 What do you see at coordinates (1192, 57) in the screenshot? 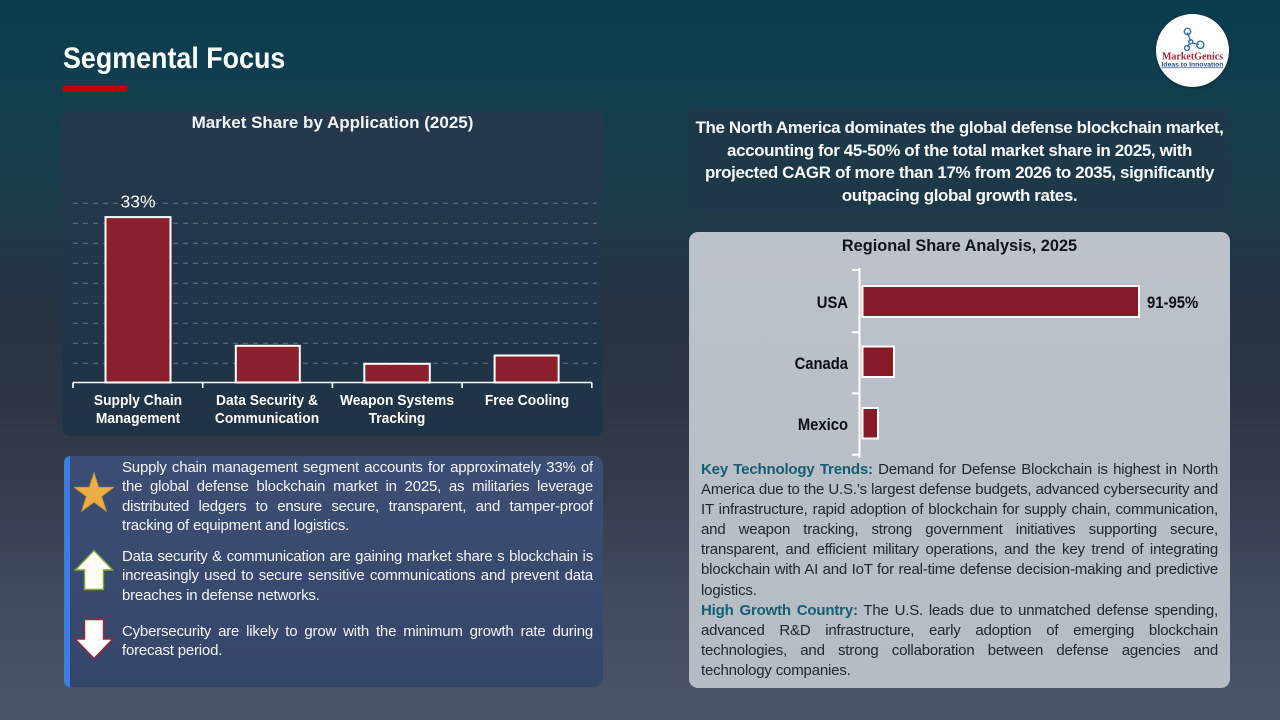
I see `svg-text: MarketGenics` at bounding box center [1192, 57].